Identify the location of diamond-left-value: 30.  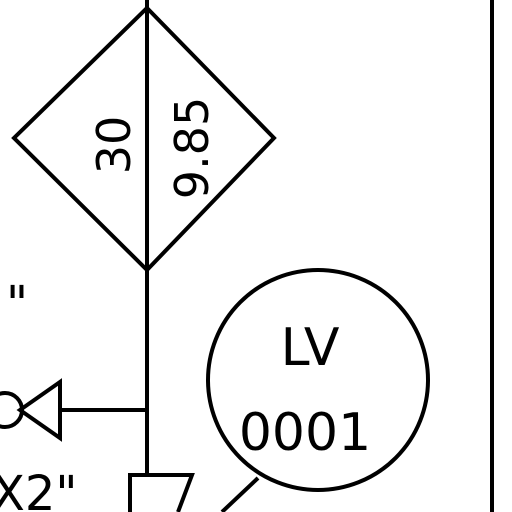
(114, 145).